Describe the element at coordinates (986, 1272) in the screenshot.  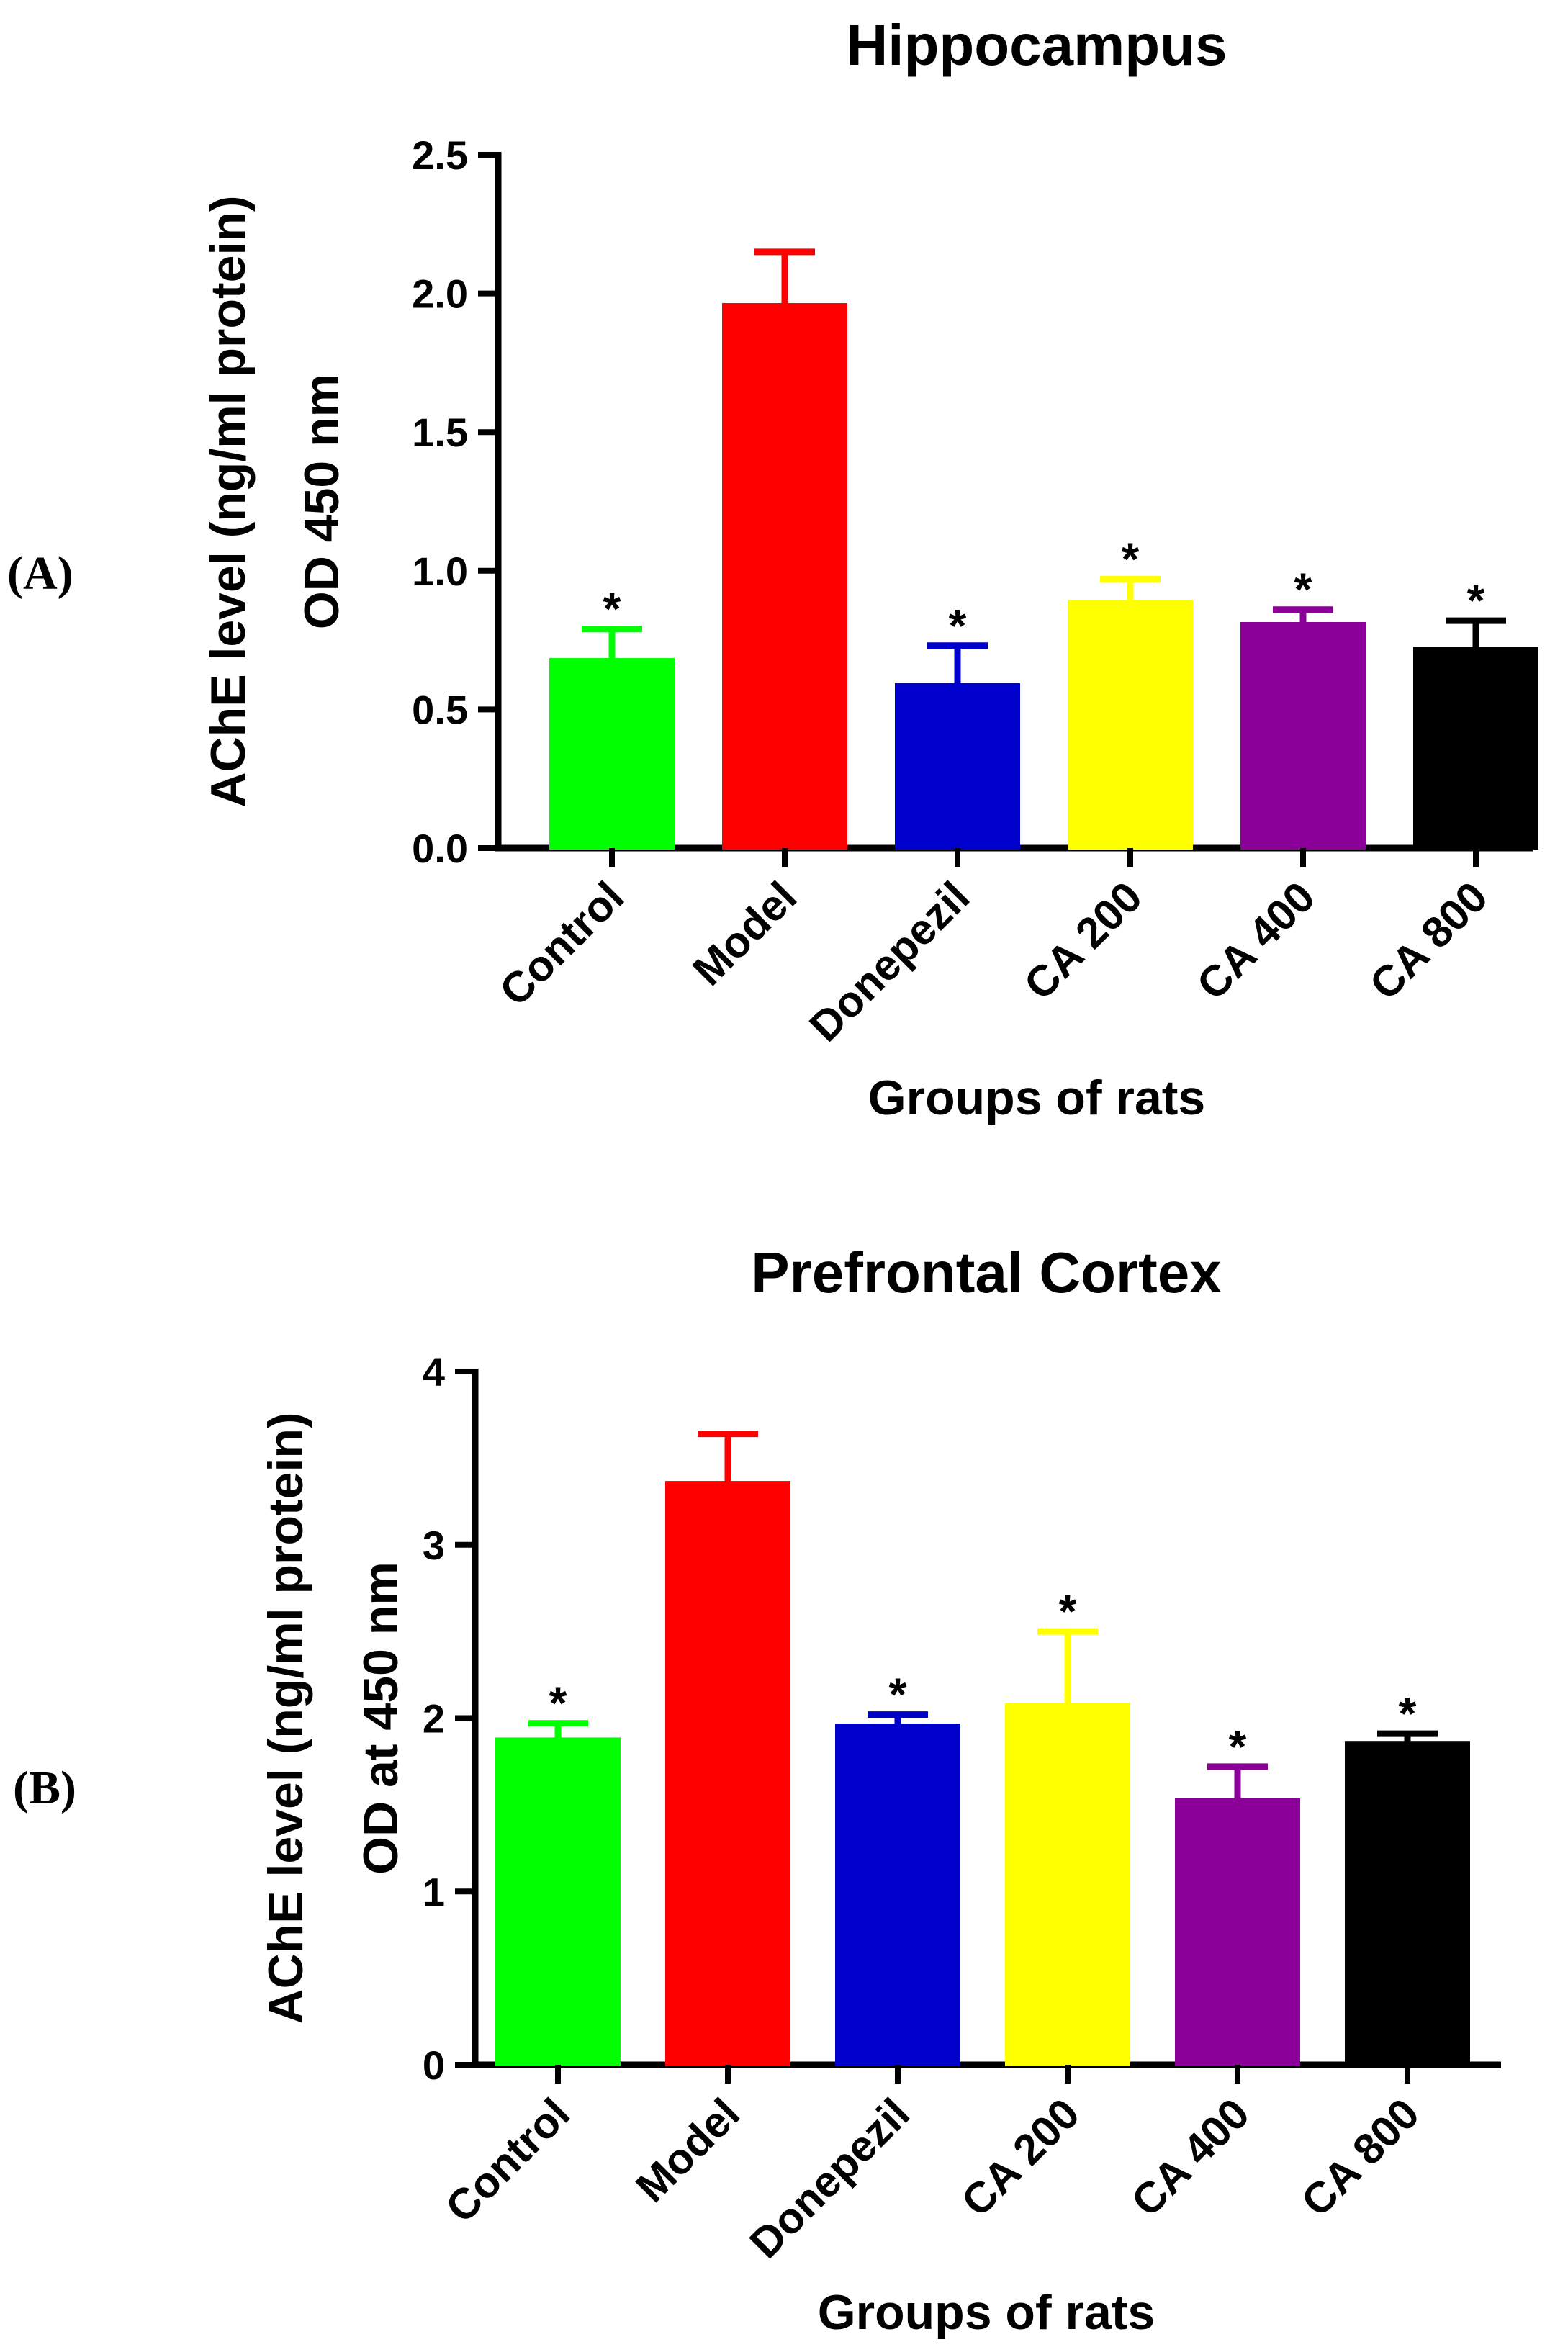
I see `chart-title: Prefrontal Cortex` at that location.